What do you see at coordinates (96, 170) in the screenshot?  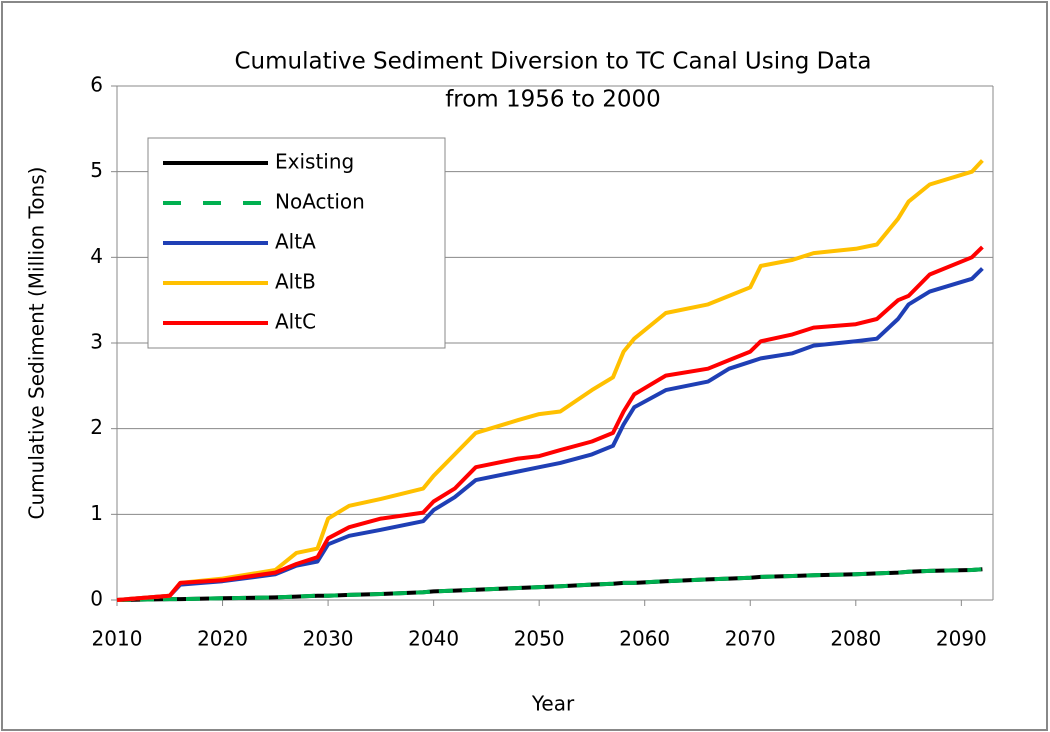 I see `y-tick-label: 5` at bounding box center [96, 170].